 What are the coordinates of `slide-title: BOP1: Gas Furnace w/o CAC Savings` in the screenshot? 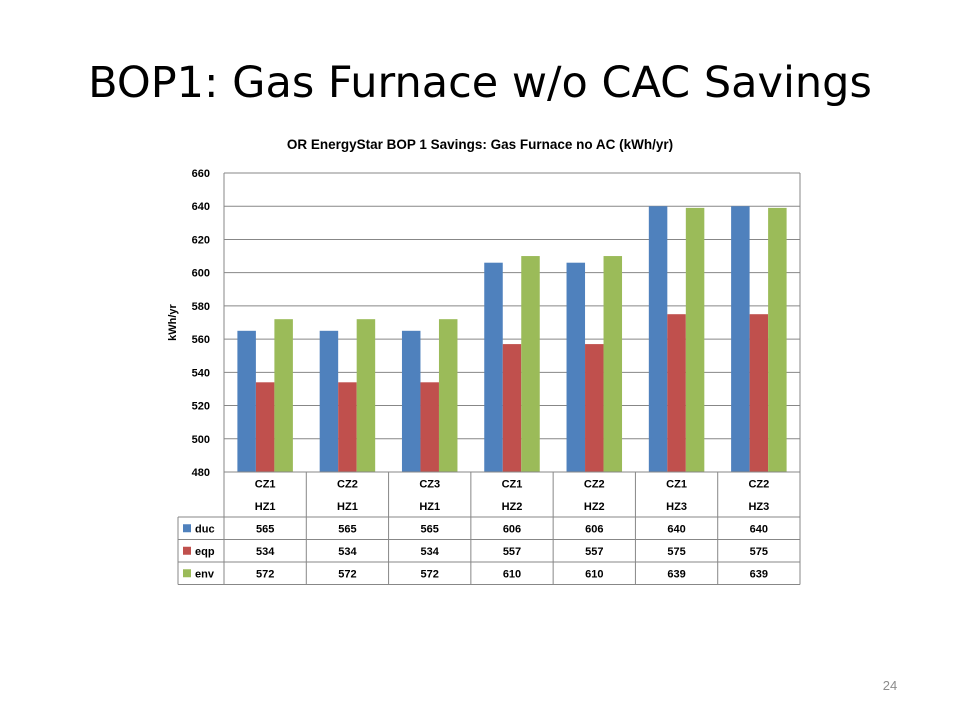 It's located at (480, 83).